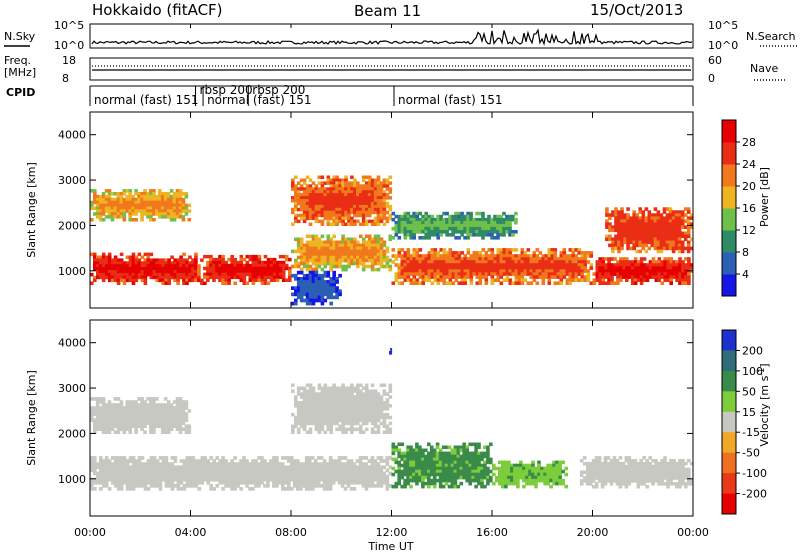 The image size is (800, 554). I want to click on time-tick-label-1: 04:00, so click(191, 532).